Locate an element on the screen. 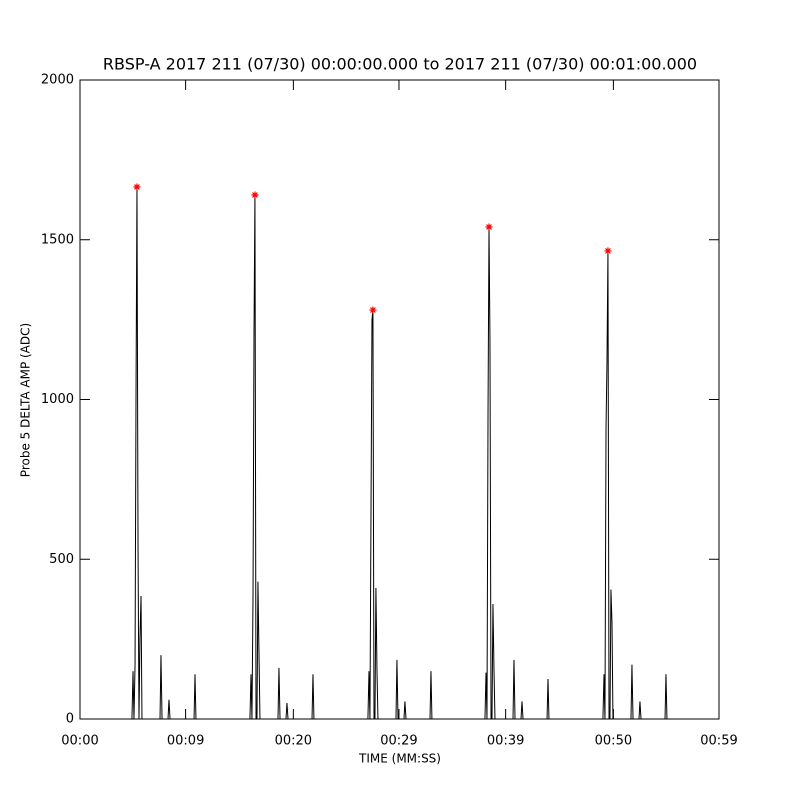  x-tick-label: 00:39 is located at coordinates (505, 741).